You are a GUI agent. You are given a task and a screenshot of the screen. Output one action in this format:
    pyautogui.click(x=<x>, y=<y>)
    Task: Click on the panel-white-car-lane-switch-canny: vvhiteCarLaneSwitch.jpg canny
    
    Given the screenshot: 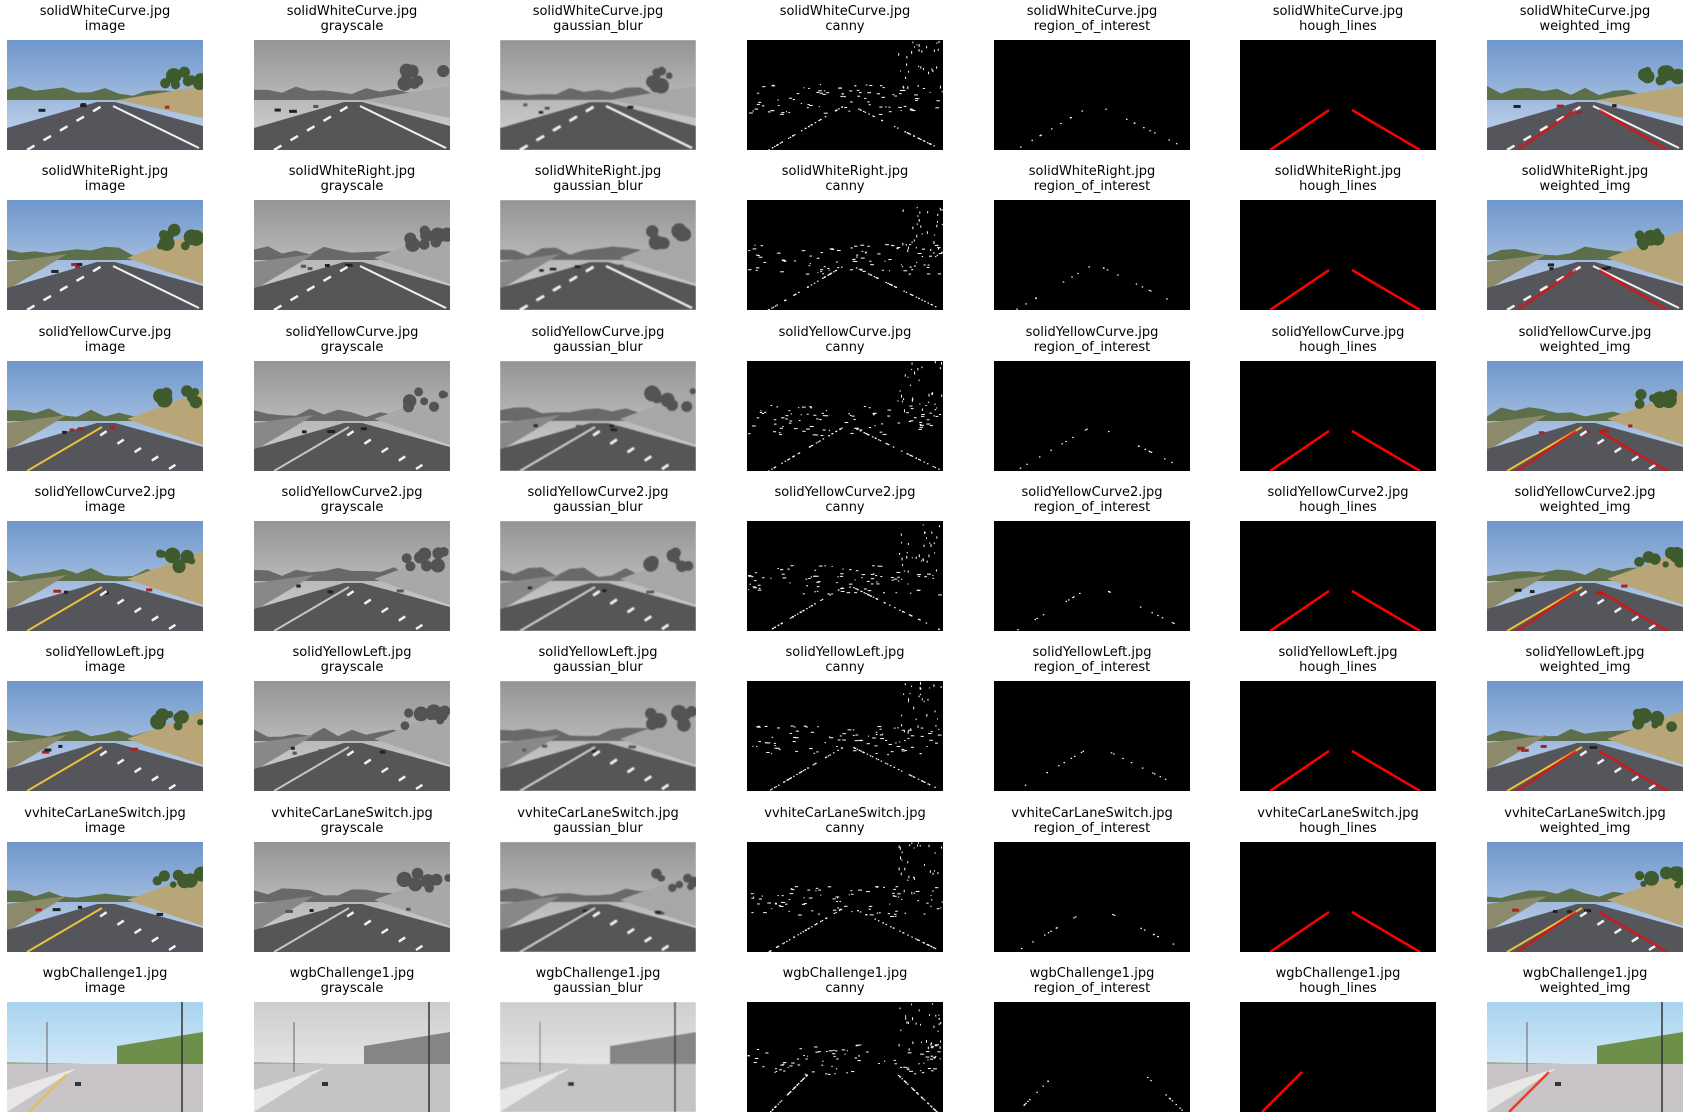 What is the action you would take?
    pyautogui.click(x=845, y=879)
    